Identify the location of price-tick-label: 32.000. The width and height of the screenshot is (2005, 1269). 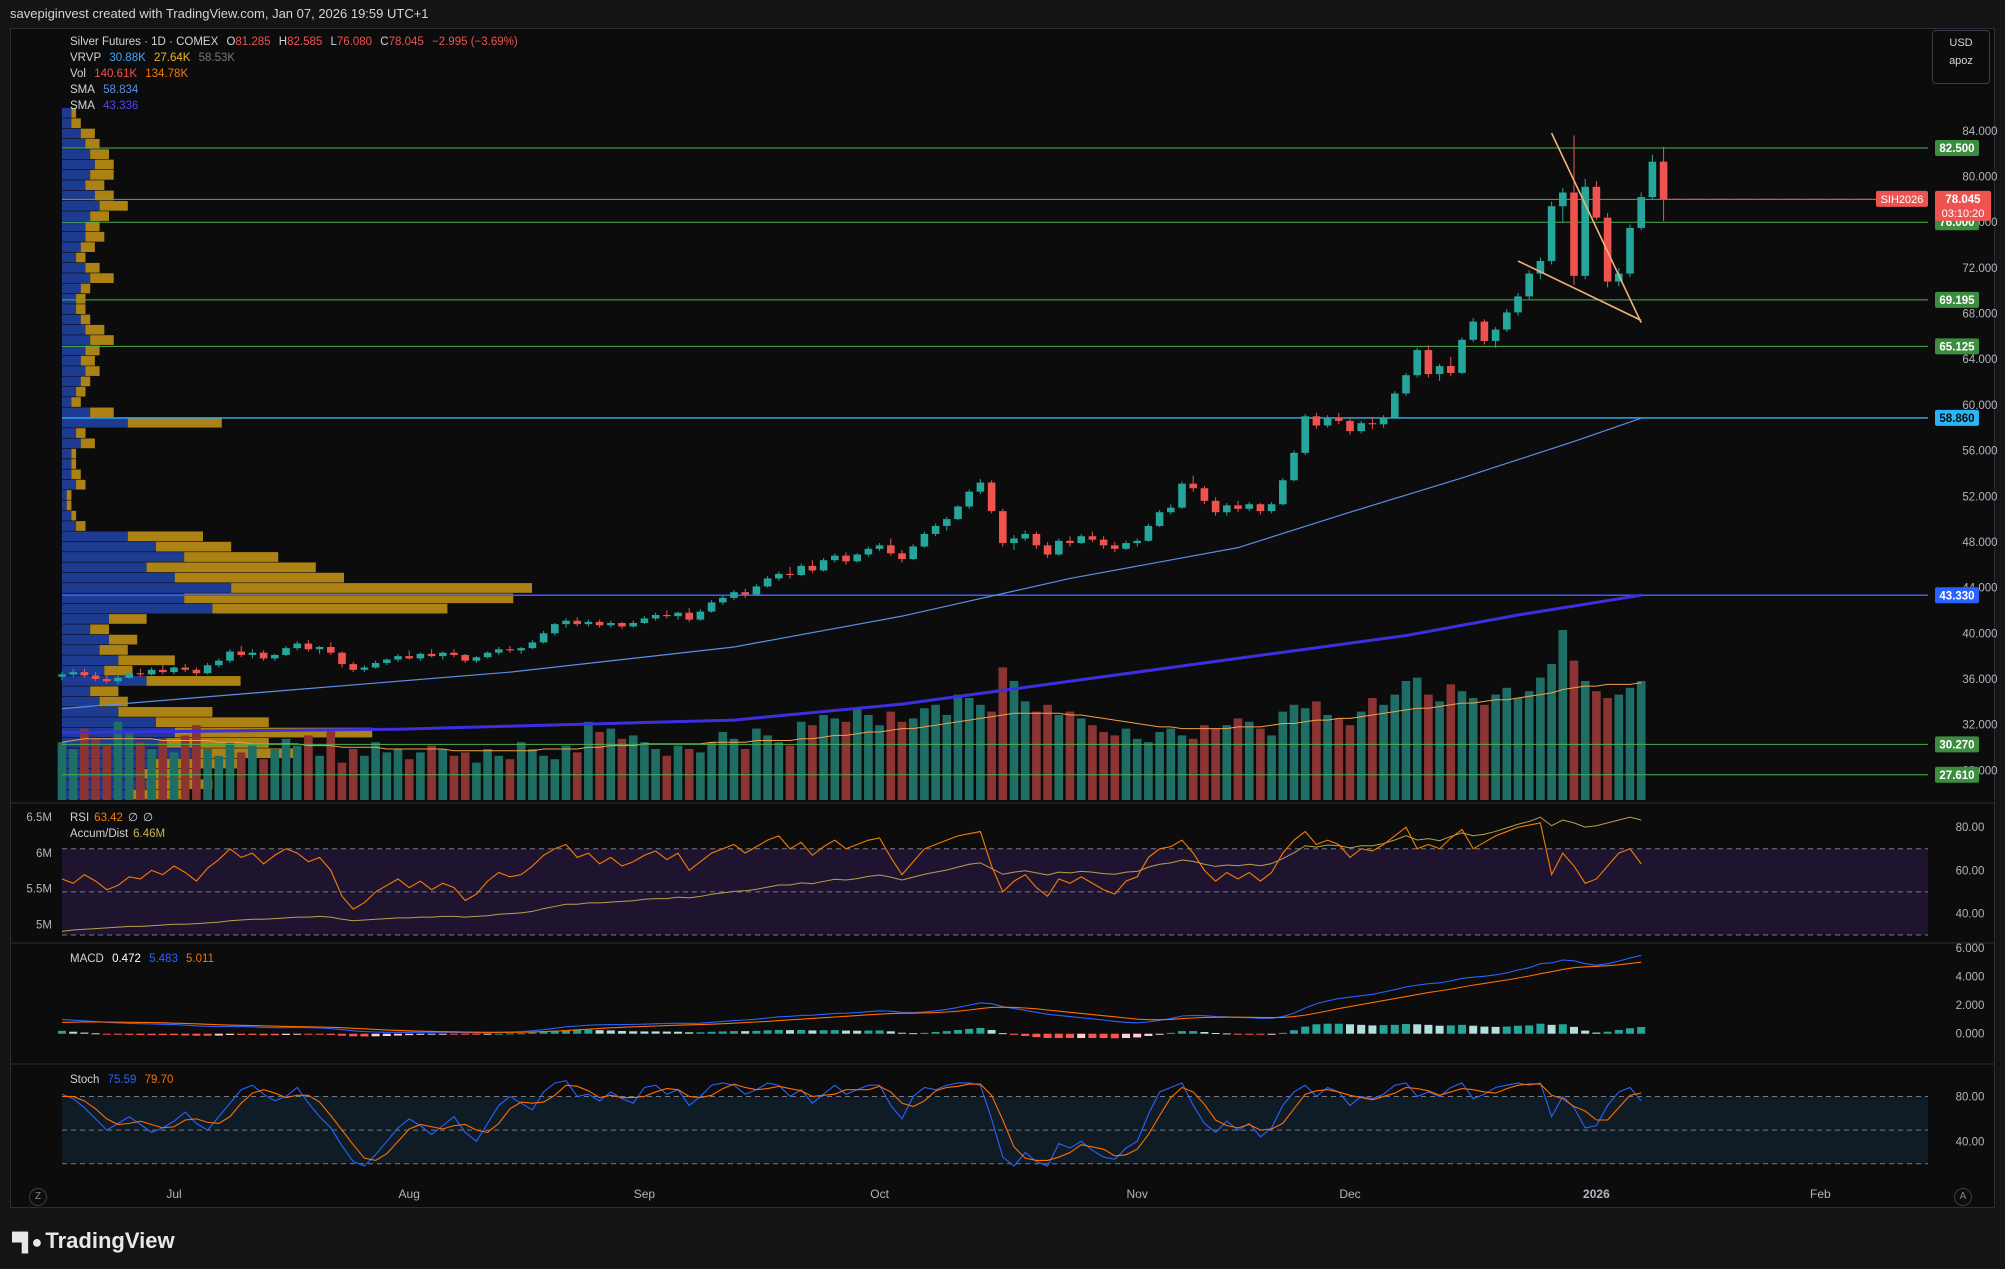
(1979, 726).